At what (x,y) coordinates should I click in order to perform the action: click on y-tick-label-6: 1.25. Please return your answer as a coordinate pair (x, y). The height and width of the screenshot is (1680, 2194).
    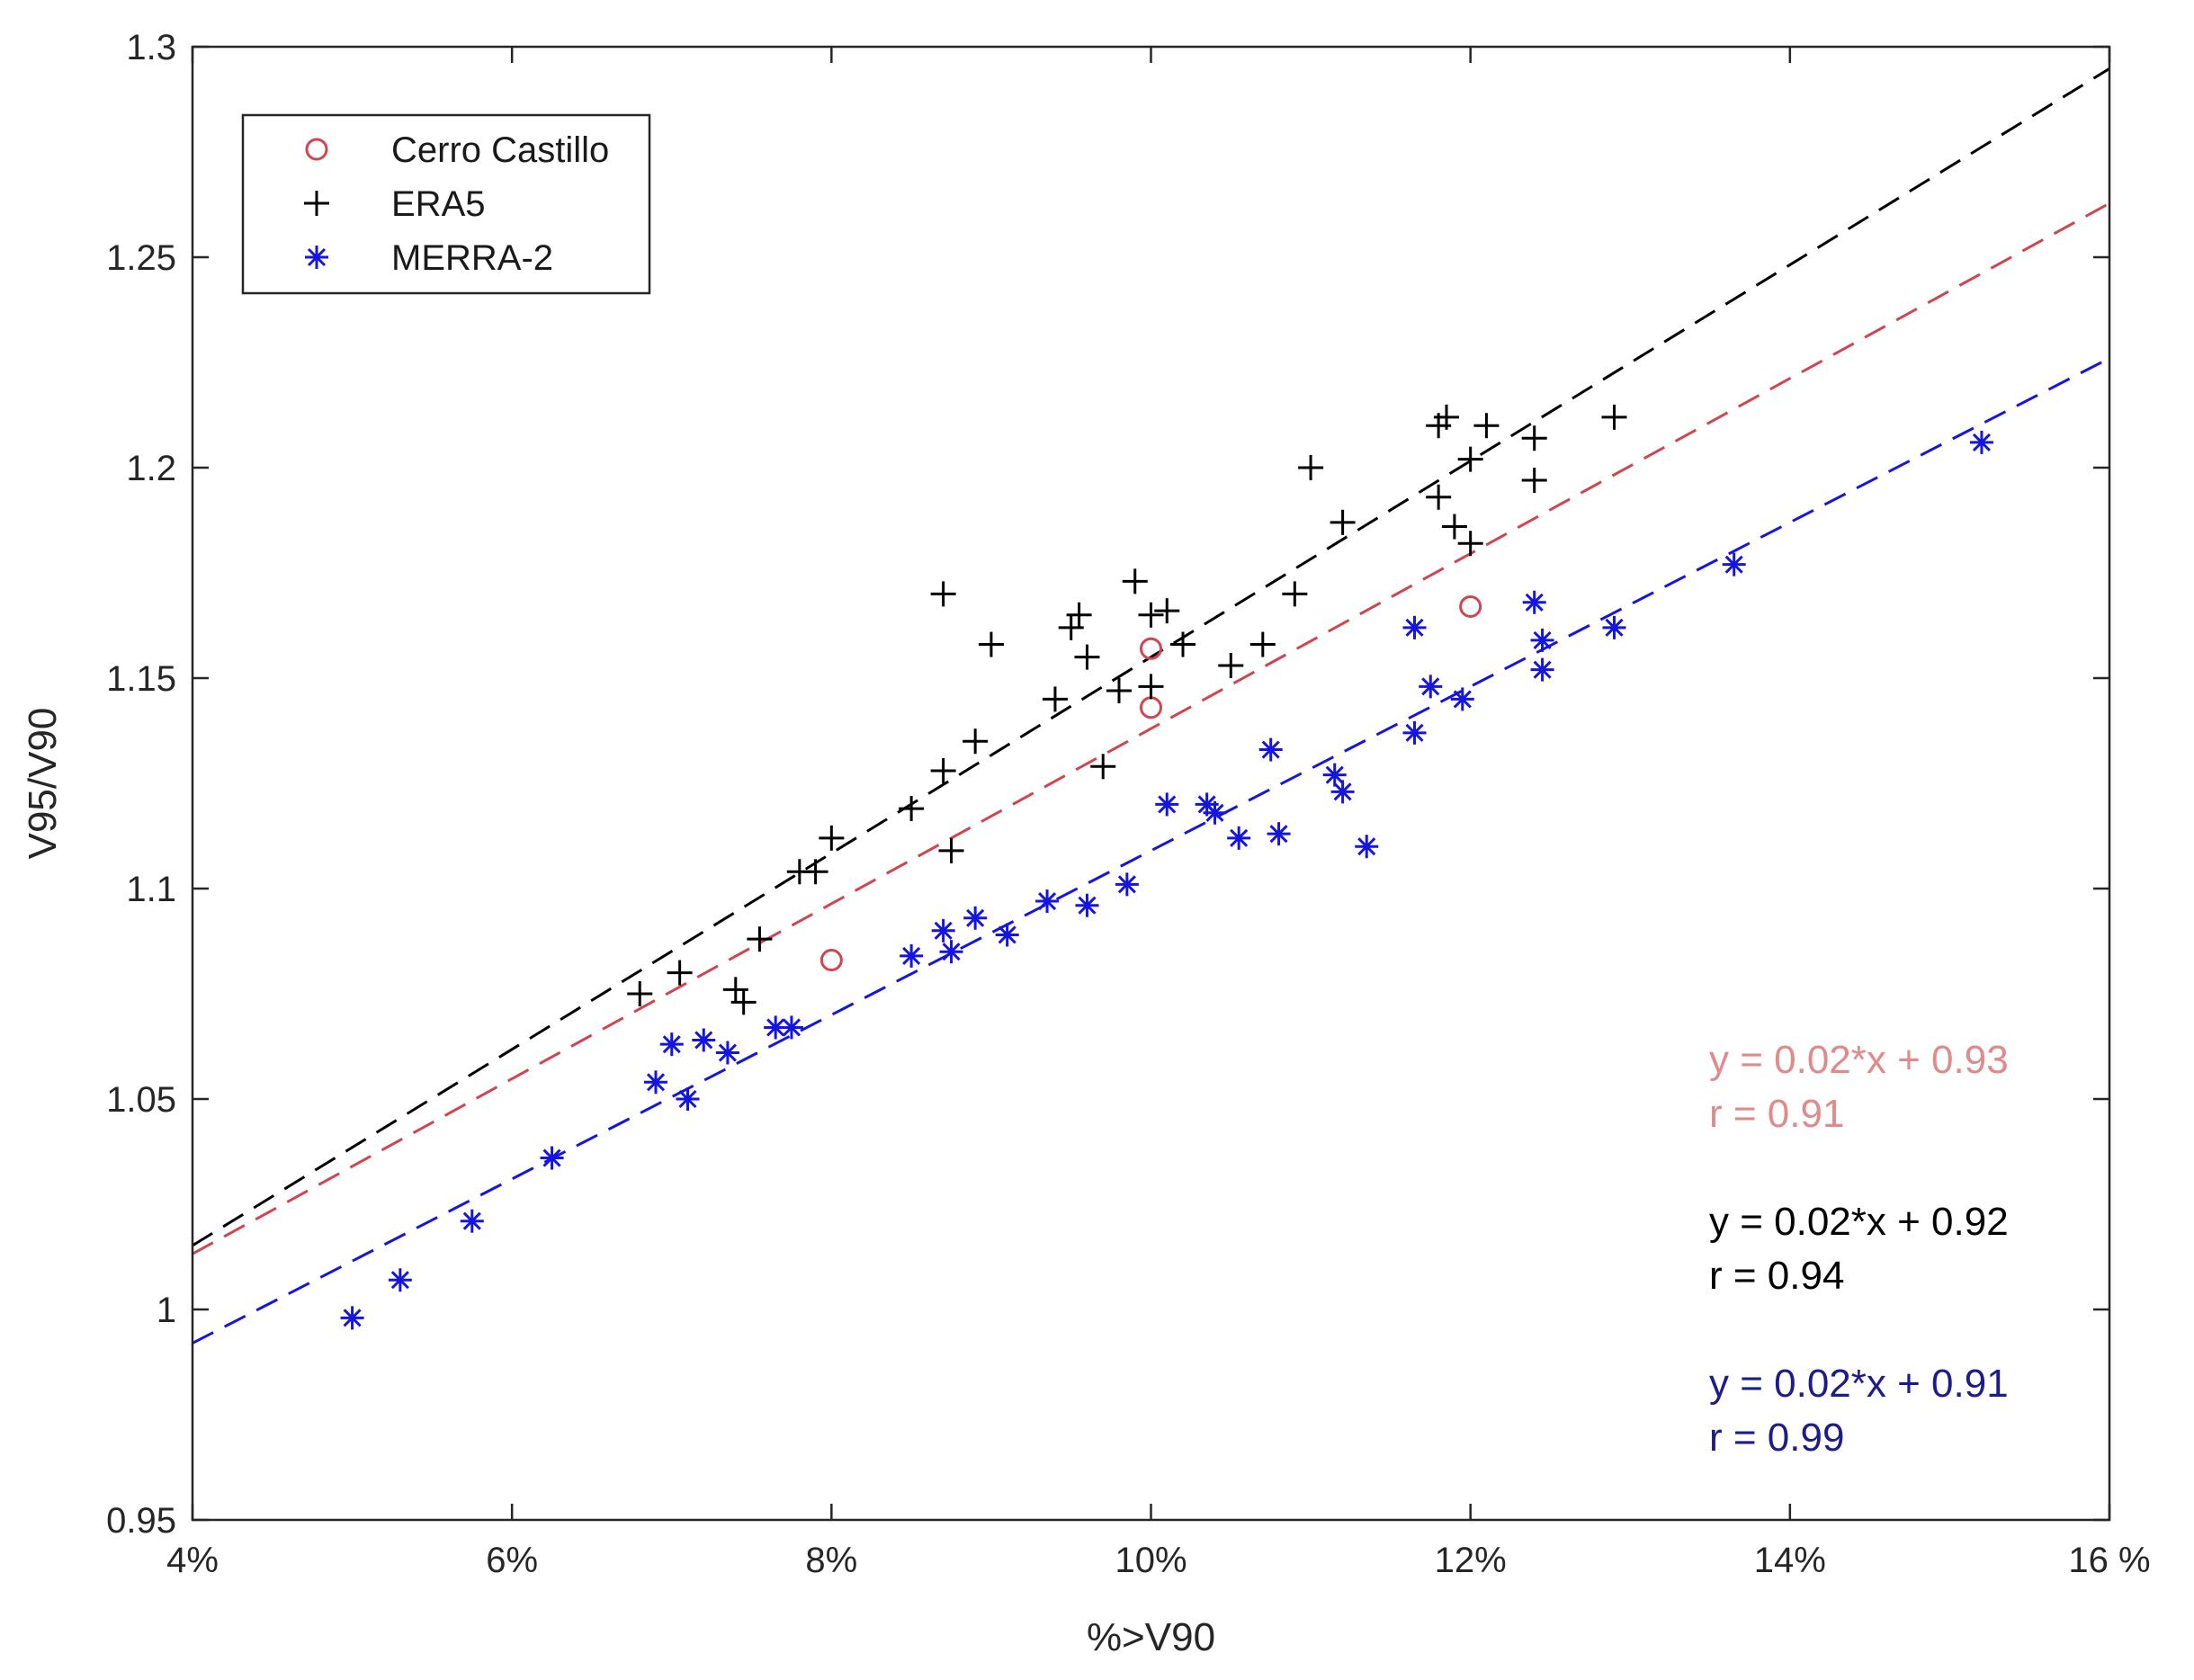
    Looking at the image, I should click on (141, 258).